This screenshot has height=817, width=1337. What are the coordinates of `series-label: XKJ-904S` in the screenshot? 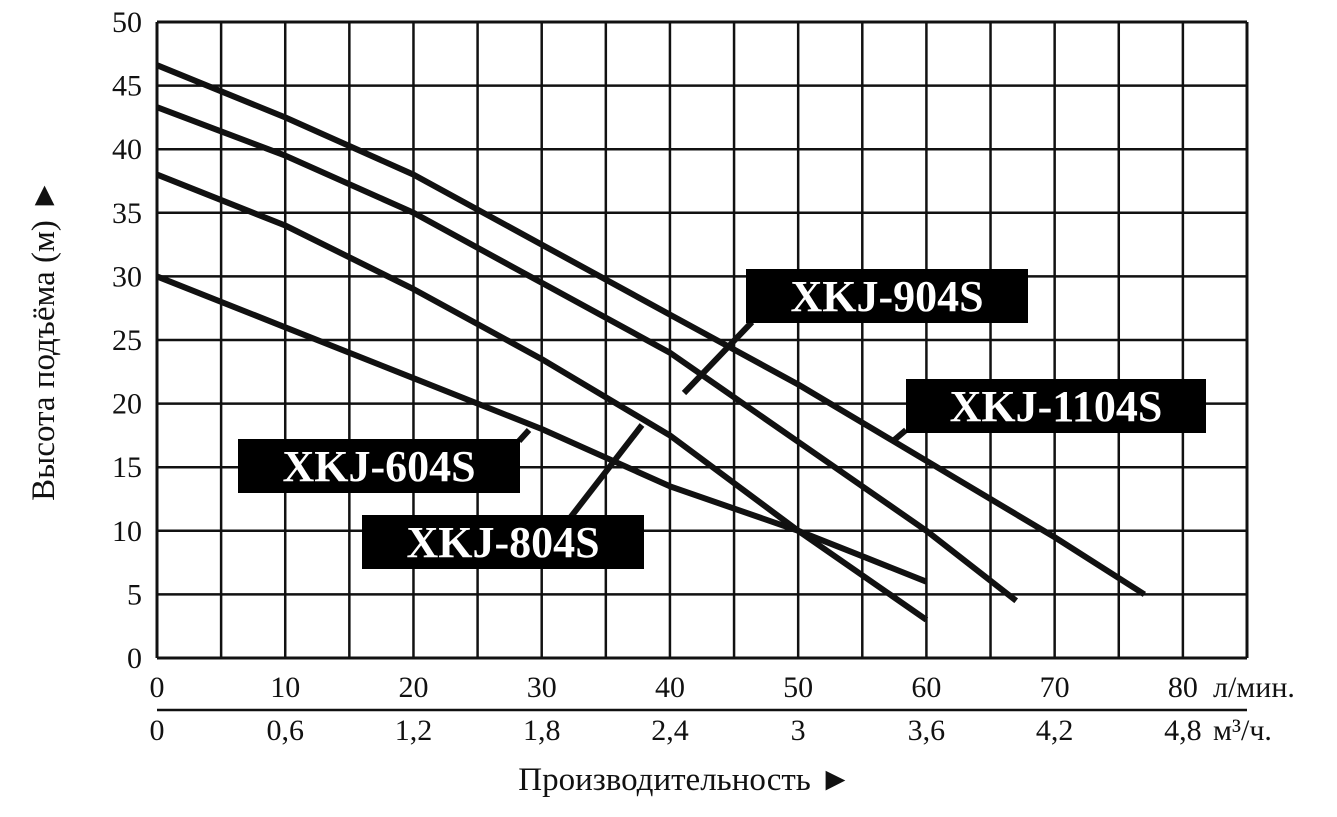 It's located at (886, 296).